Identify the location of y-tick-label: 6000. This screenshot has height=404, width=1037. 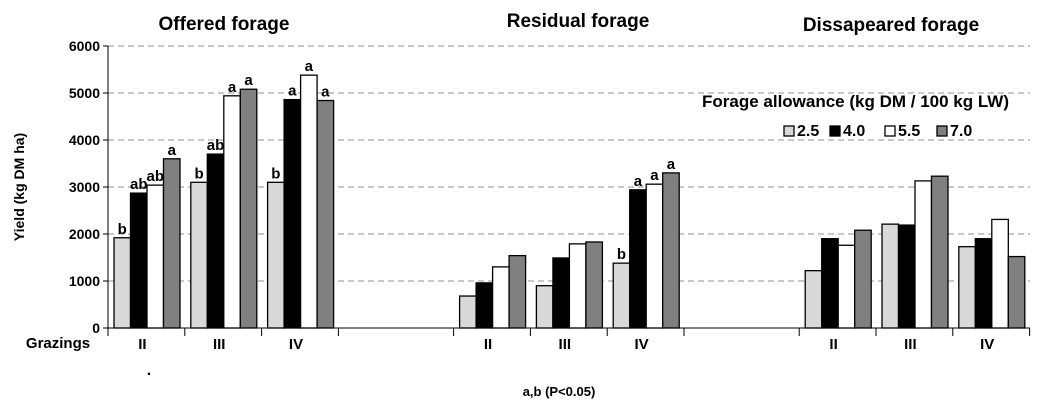
(84, 46).